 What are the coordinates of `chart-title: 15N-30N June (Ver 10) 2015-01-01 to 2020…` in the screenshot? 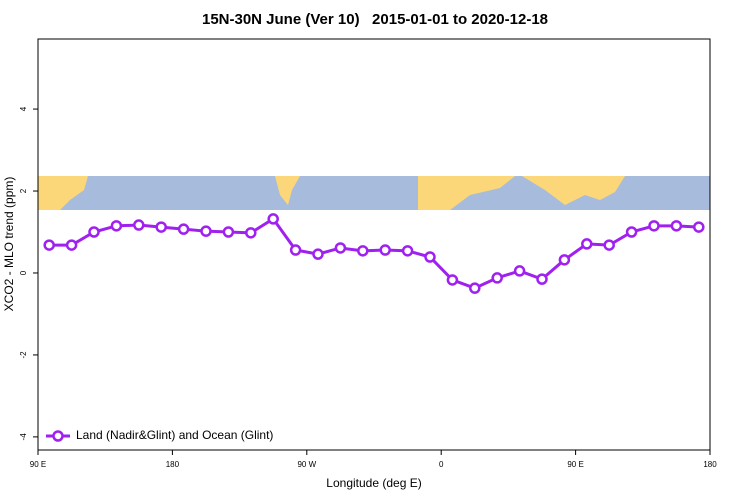 It's located at (375, 19).